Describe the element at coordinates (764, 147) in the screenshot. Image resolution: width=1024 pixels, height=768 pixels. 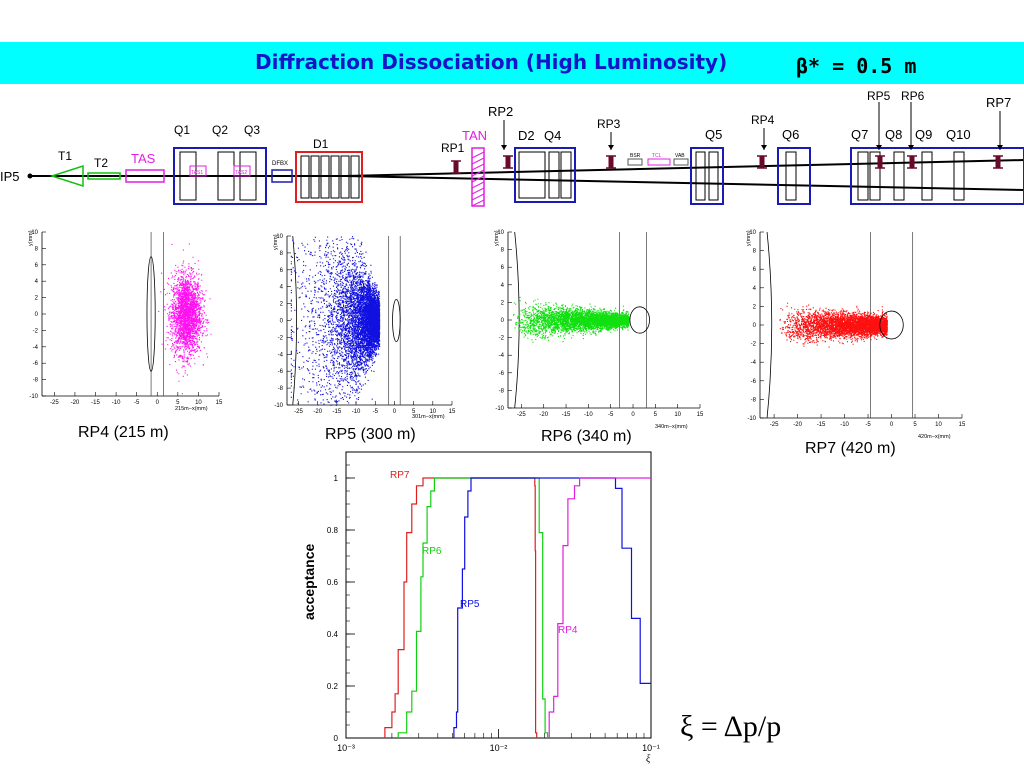
I see `rp4-arrow-head` at that location.